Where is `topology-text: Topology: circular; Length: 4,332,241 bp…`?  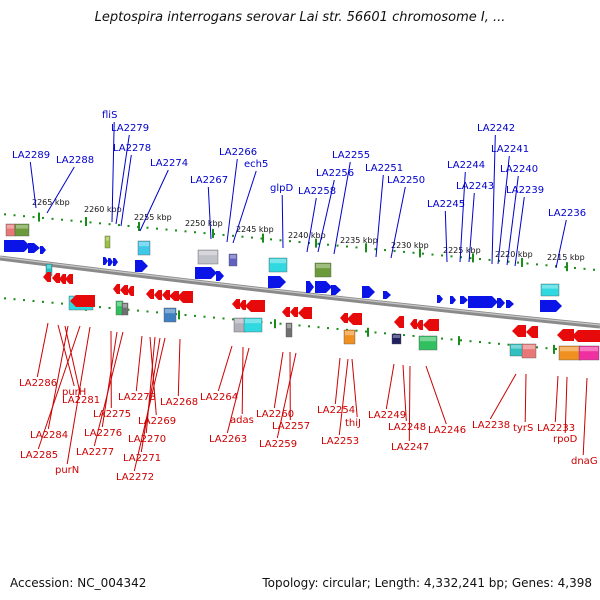 topology-text: Topology: circular; Length: 4,332,241 bp… is located at coordinates (427, 583).